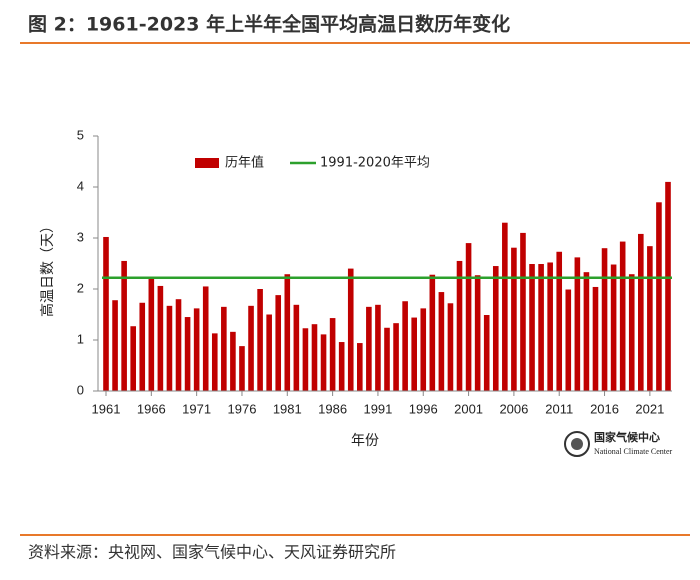 The image size is (700, 580). What do you see at coordinates (577, 444) in the screenshot?
I see `logo-icon-core` at bounding box center [577, 444].